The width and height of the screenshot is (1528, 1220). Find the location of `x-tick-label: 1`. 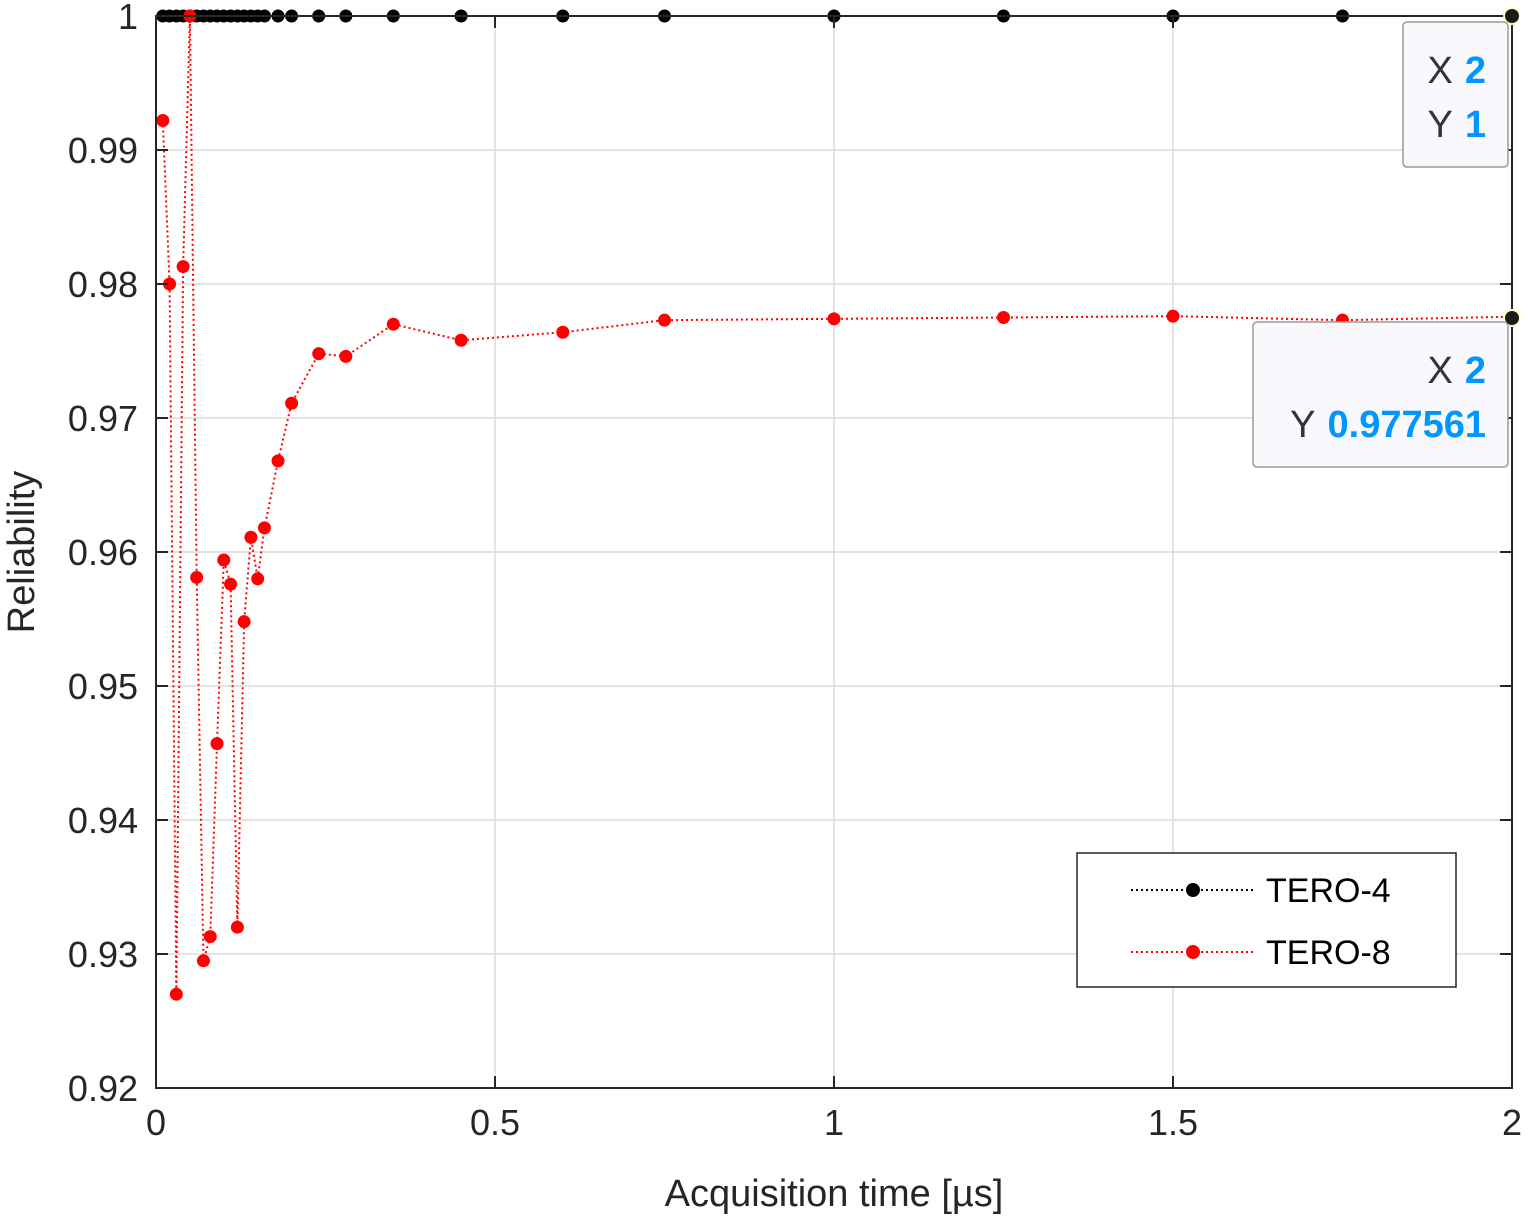

x-tick-label: 1 is located at coordinates (834, 1122).